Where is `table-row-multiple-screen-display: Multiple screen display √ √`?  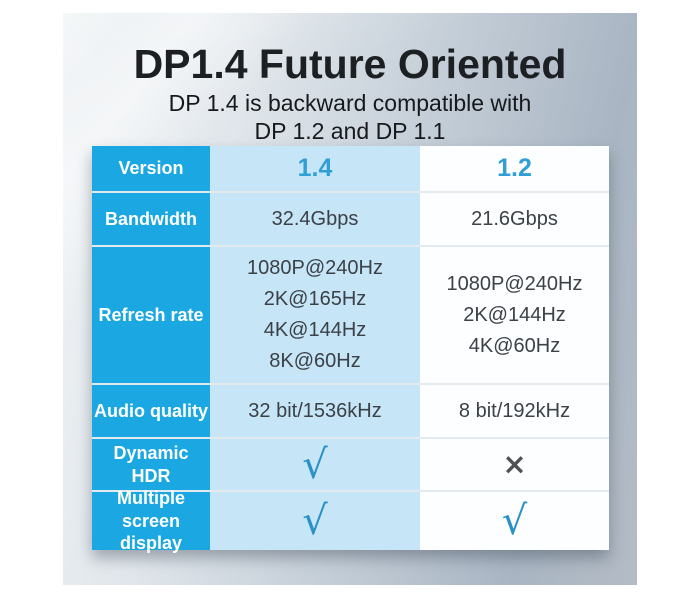 table-row-multiple-screen-display: Multiple screen display √ √ is located at coordinates (350, 520).